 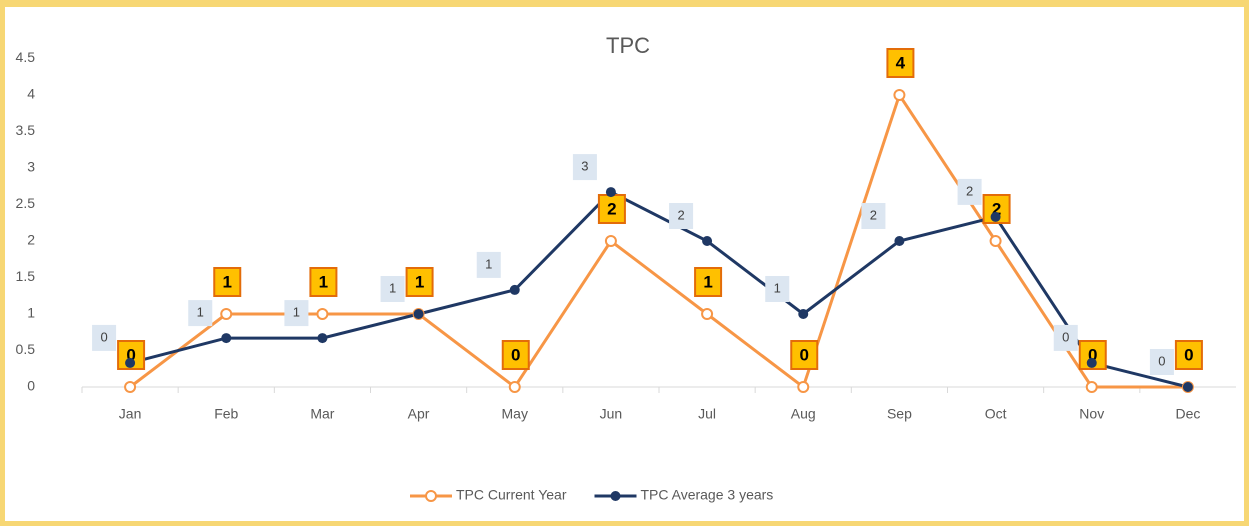 I want to click on y-tick-label: 0, so click(x=31, y=386).